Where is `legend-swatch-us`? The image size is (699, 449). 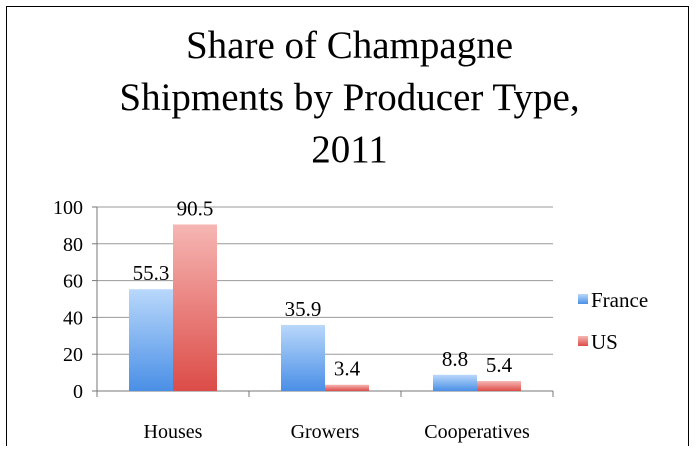 legend-swatch-us is located at coordinates (583, 341).